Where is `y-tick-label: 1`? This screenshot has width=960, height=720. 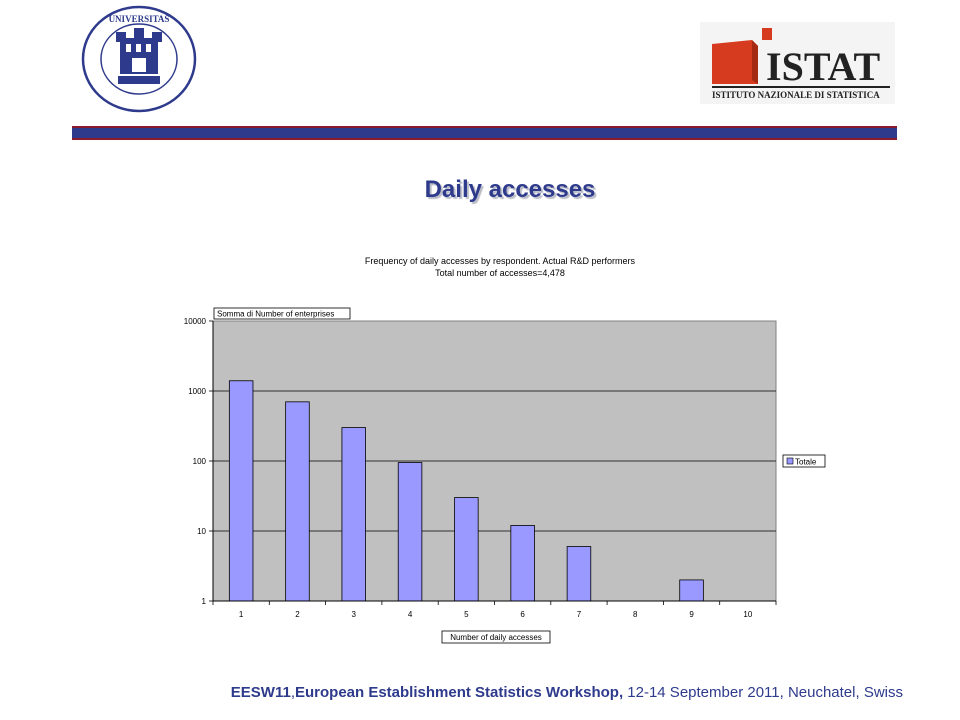 y-tick-label: 1 is located at coordinates (204, 601).